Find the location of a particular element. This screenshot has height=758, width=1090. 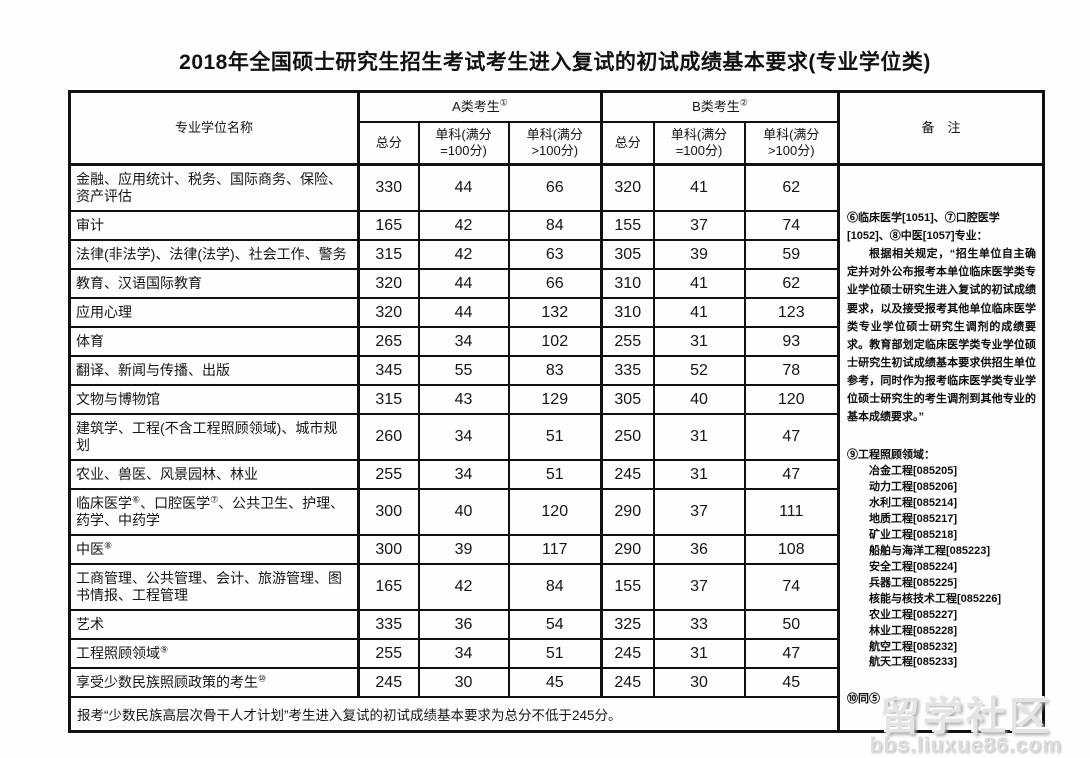

note-engineering-item: 核能与核技术工程[085226] is located at coordinates (935, 598).